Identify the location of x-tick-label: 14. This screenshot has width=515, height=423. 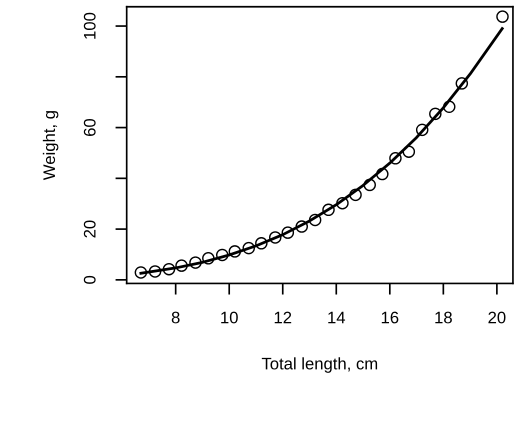
(337, 318).